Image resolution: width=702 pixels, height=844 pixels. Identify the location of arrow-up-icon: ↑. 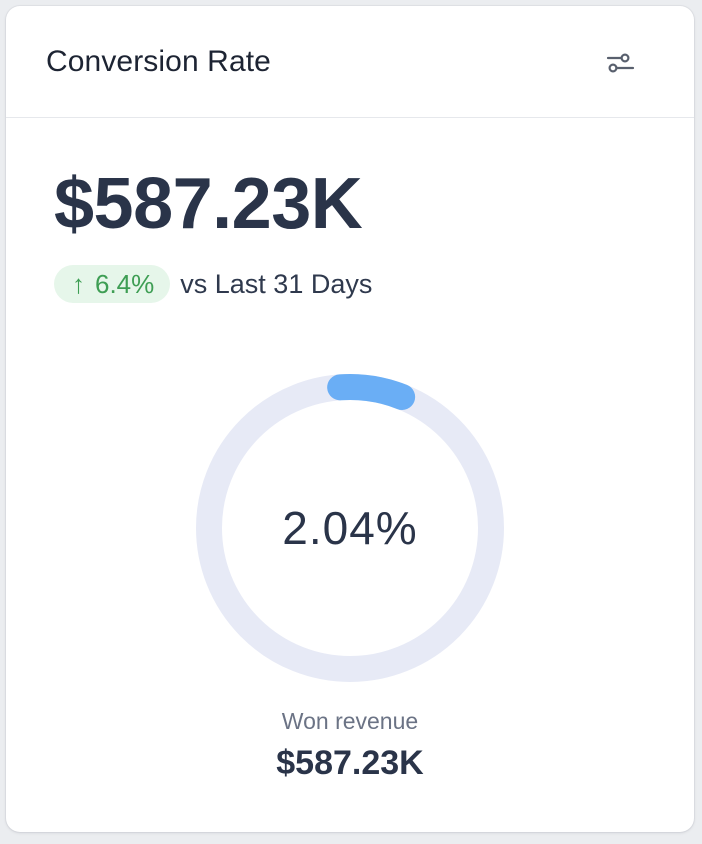
(78, 283).